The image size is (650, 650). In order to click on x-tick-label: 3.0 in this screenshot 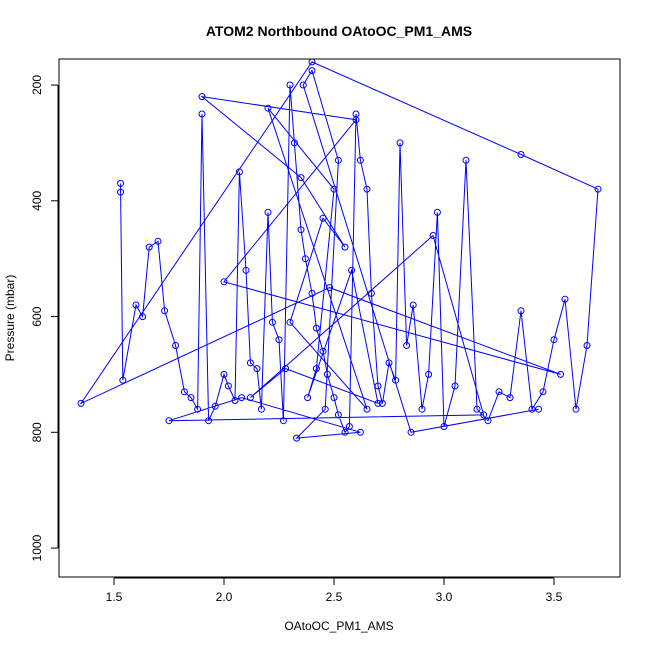, I will do `click(444, 597)`.